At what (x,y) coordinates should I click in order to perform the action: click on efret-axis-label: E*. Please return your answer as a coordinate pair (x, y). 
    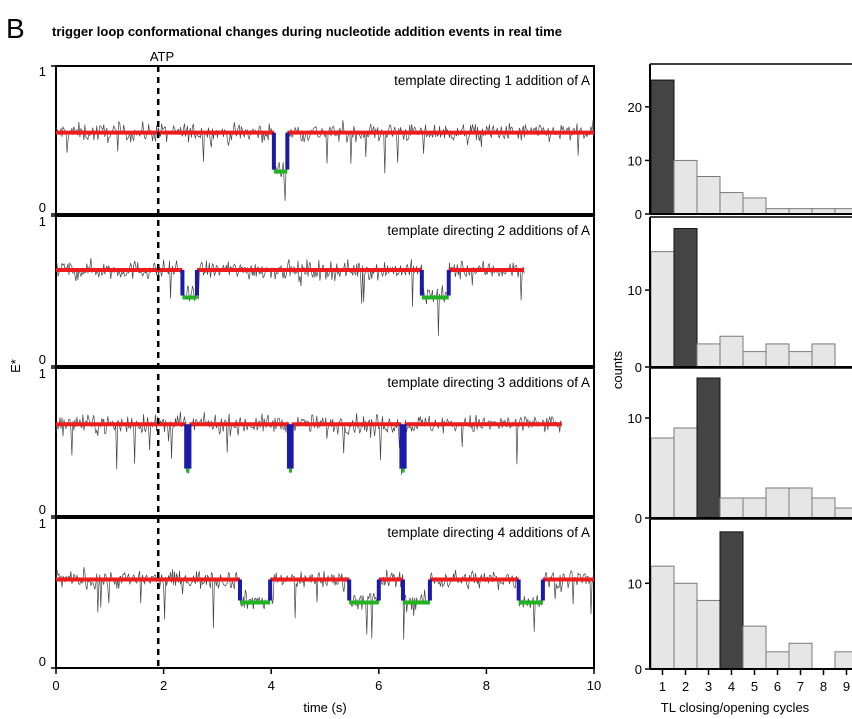
    Looking at the image, I should click on (15, 366).